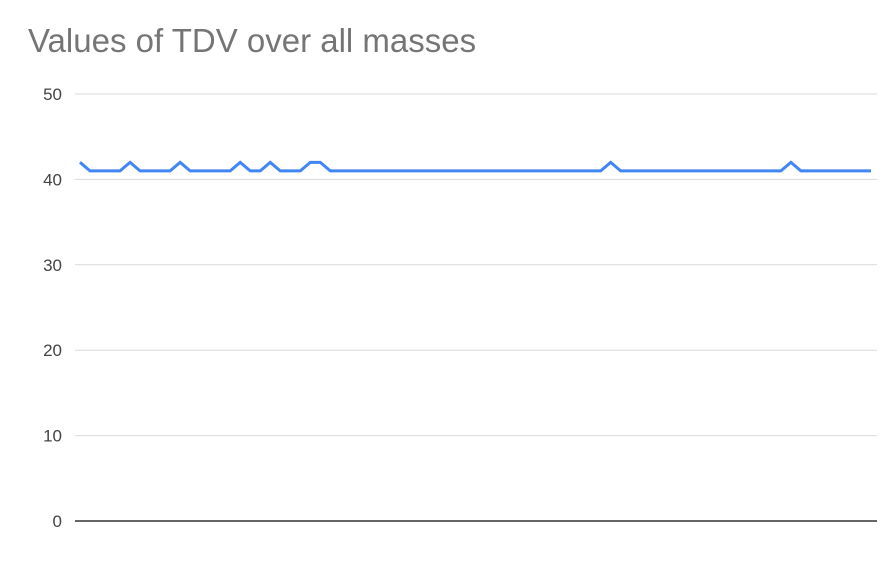 This screenshot has width=891, height=561. Describe the element at coordinates (252, 40) in the screenshot. I see `chart-title: Values of TDV over all masses` at that location.